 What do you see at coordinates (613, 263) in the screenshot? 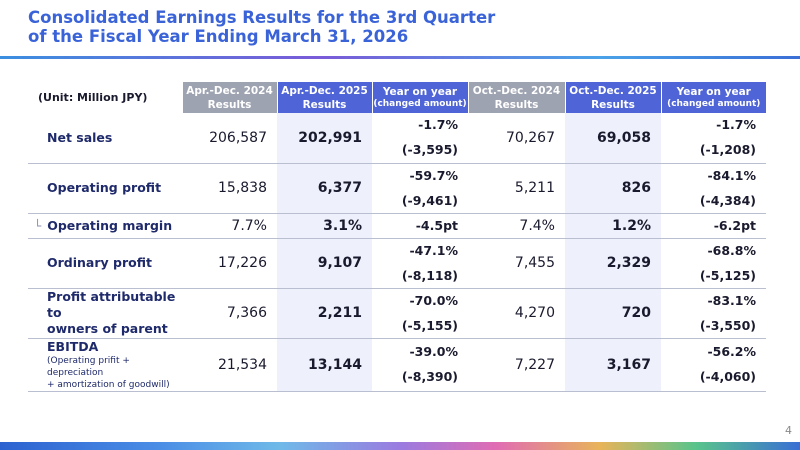
I see `cell-cur-q: 2,329` at bounding box center [613, 263].